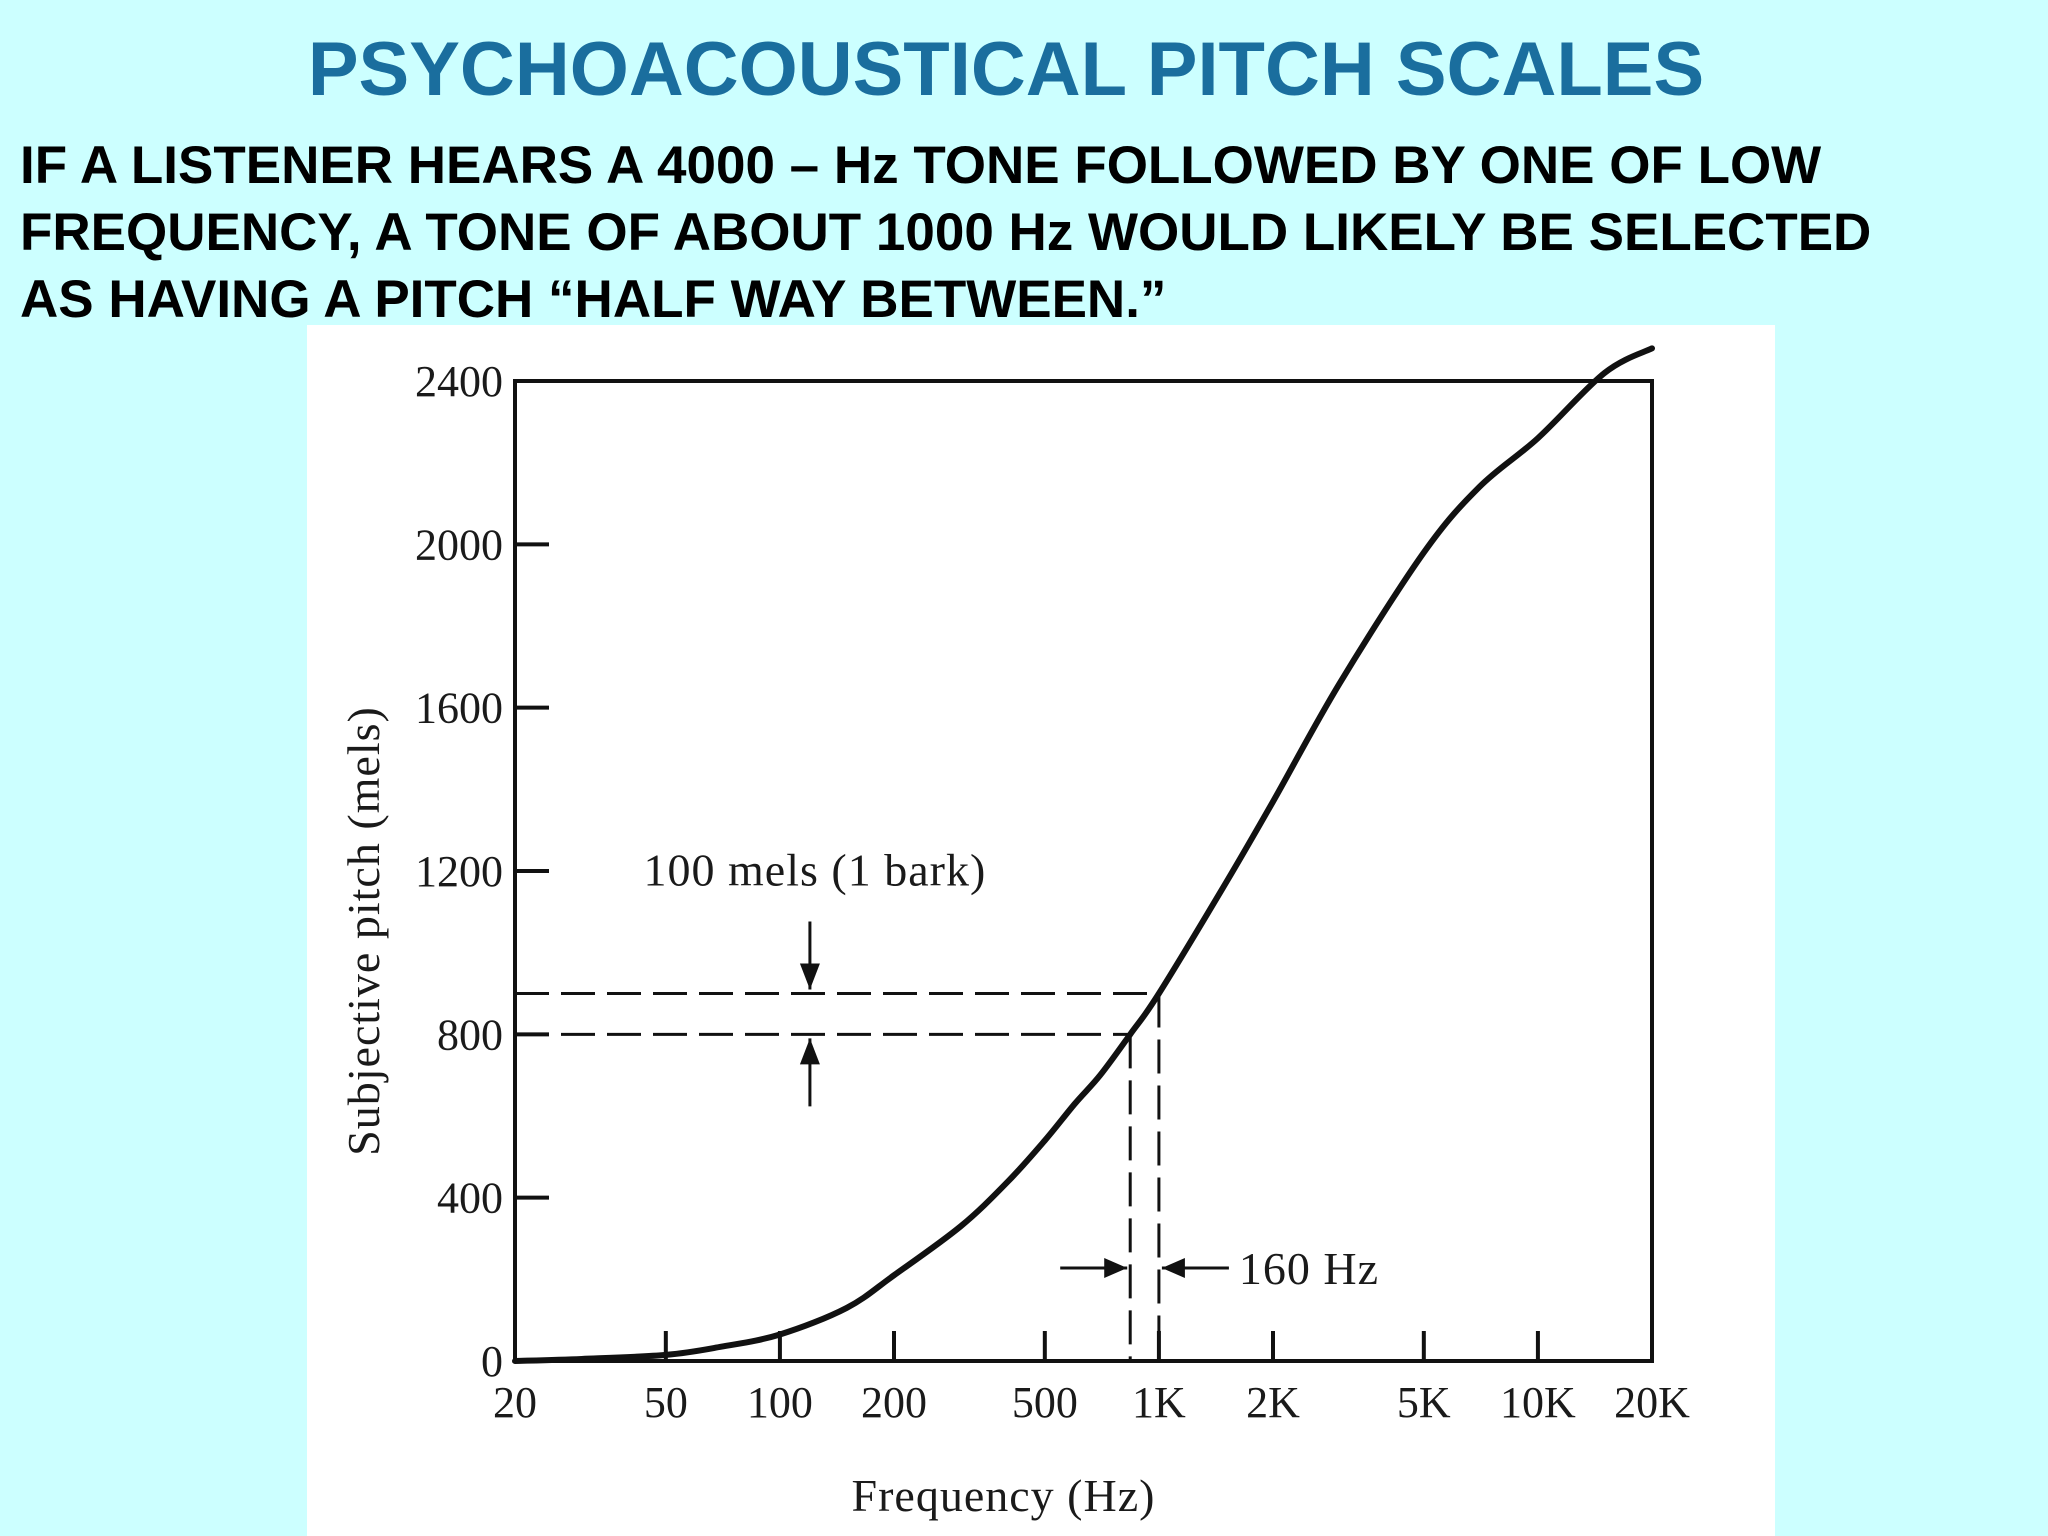 This screenshot has height=1536, width=2048. Describe the element at coordinates (1309, 1268) in the screenshot. I see `hz-annotation-label: 160 Hz` at that location.